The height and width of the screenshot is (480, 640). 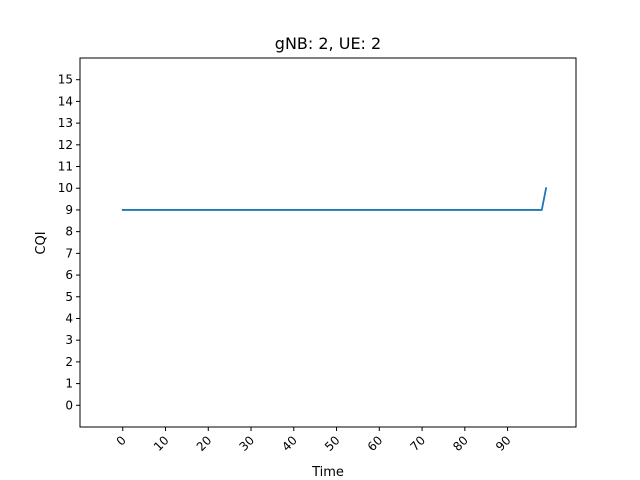 What do you see at coordinates (65, 188) in the screenshot?
I see `y-tick-label: 10` at bounding box center [65, 188].